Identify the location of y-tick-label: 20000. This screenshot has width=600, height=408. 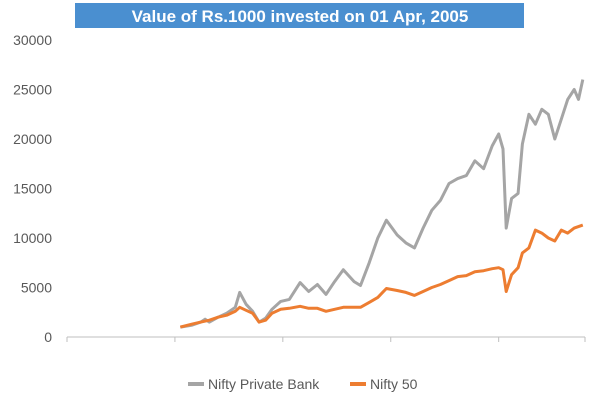
(32, 139).